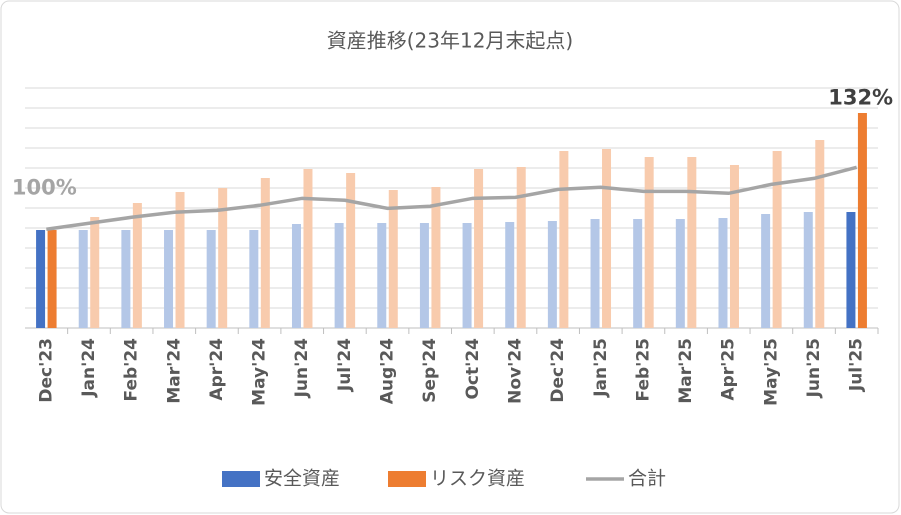 This screenshot has width=901, height=515. I want to click on x-tick-label: Dec'23, so click(46, 370).